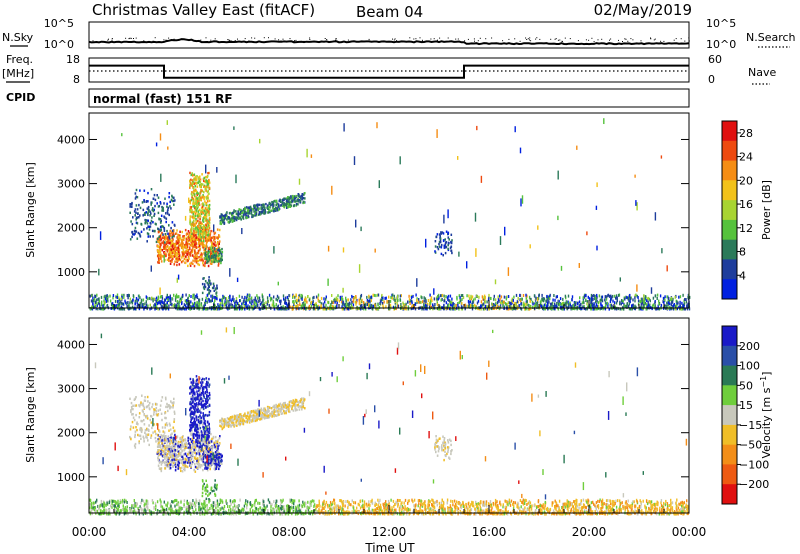  Describe the element at coordinates (389, 71) in the screenshot. I see `frequency-traces` at that location.